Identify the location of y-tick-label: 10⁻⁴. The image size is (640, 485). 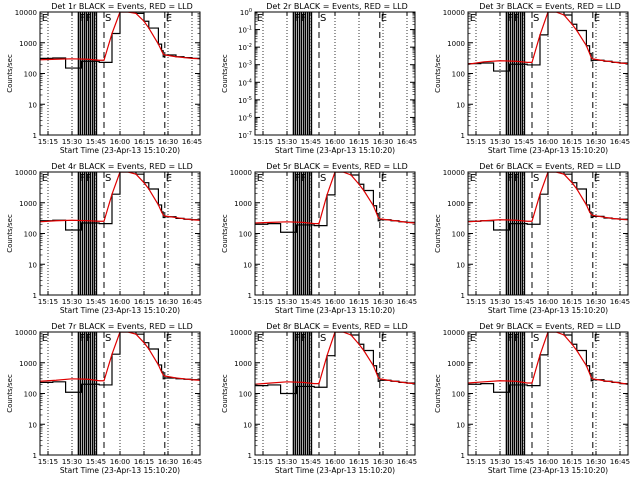
(245, 82).